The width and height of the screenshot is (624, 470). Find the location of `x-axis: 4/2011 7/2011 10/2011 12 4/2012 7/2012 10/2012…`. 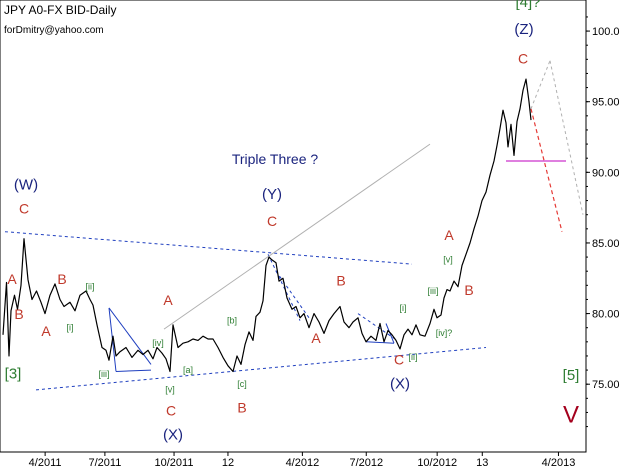

x-axis: 4/2011 7/2011 10/2011 12 4/2012 7/2012 10/2012… is located at coordinates (302, 460).